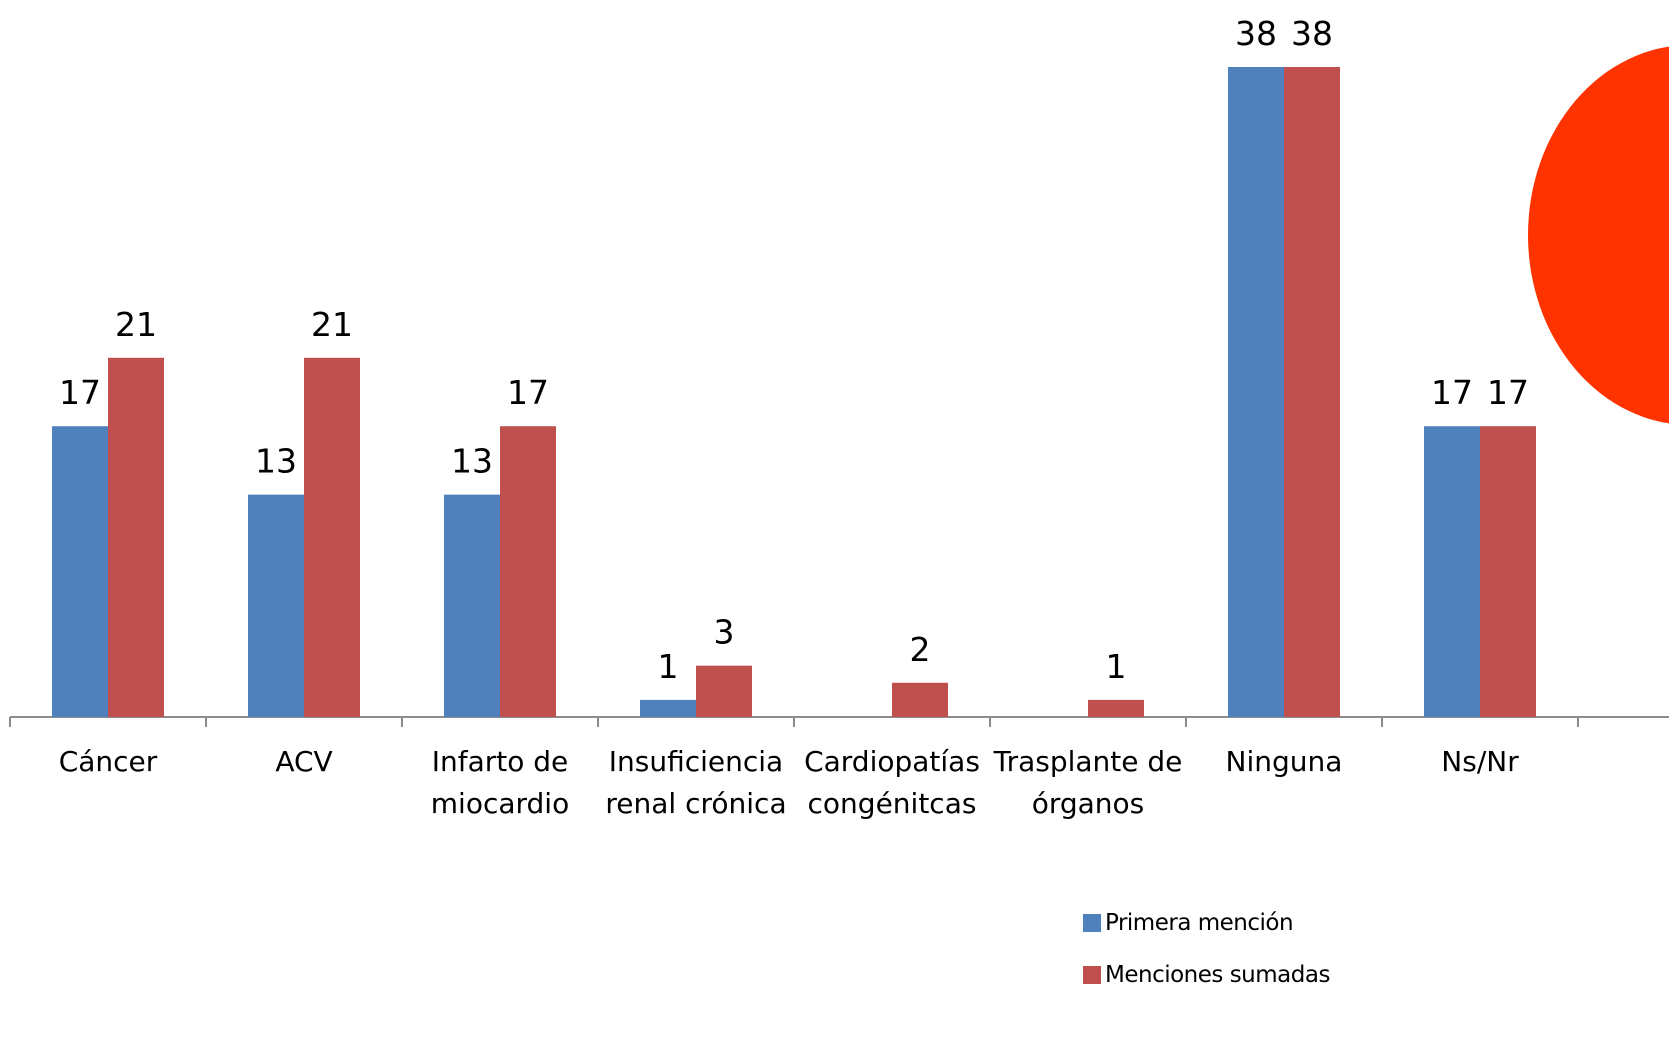 Image resolution: width=1669 pixels, height=1051 pixels. Describe the element at coordinates (1199, 923) in the screenshot. I see `legend-label: Primera mención` at that location.